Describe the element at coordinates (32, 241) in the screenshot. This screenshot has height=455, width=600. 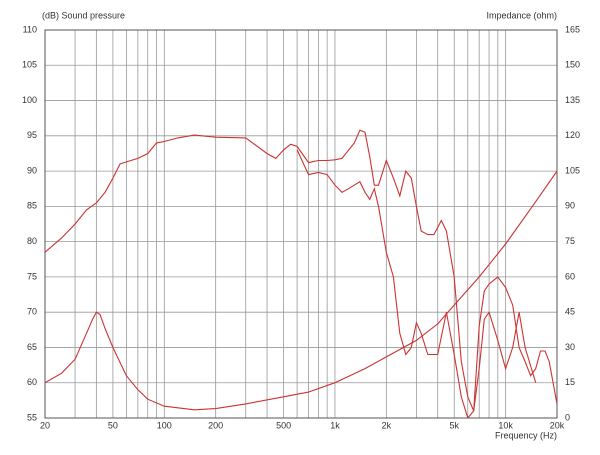
I see `y-tick-label: 80` at that location.